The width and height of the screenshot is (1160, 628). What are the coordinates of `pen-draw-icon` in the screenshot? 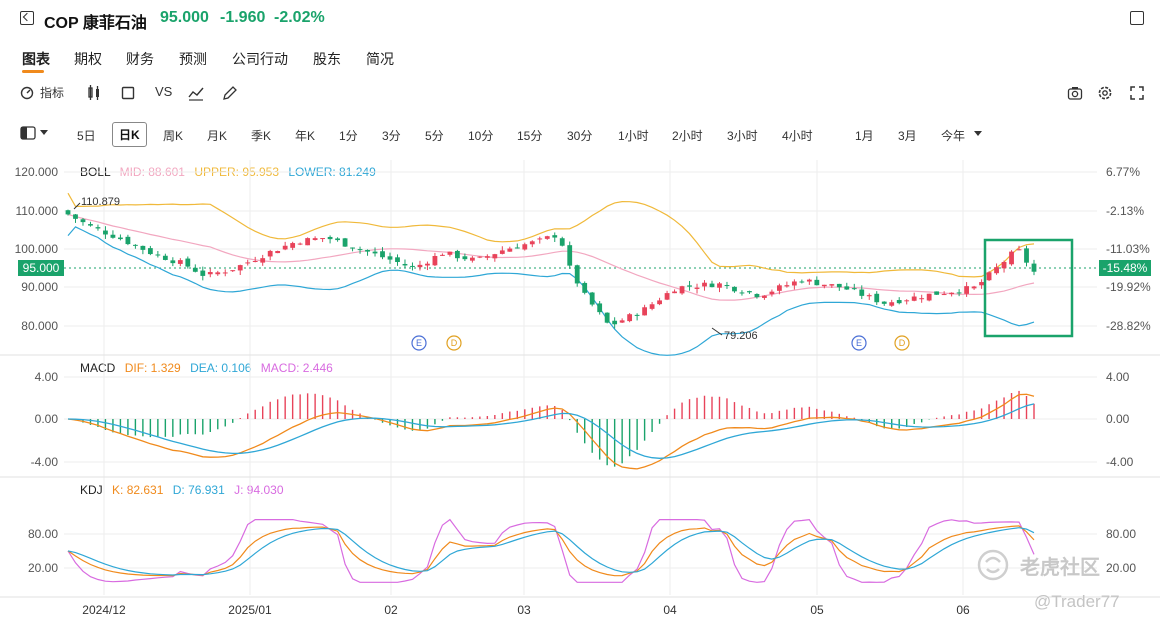 It's located at (230, 93).